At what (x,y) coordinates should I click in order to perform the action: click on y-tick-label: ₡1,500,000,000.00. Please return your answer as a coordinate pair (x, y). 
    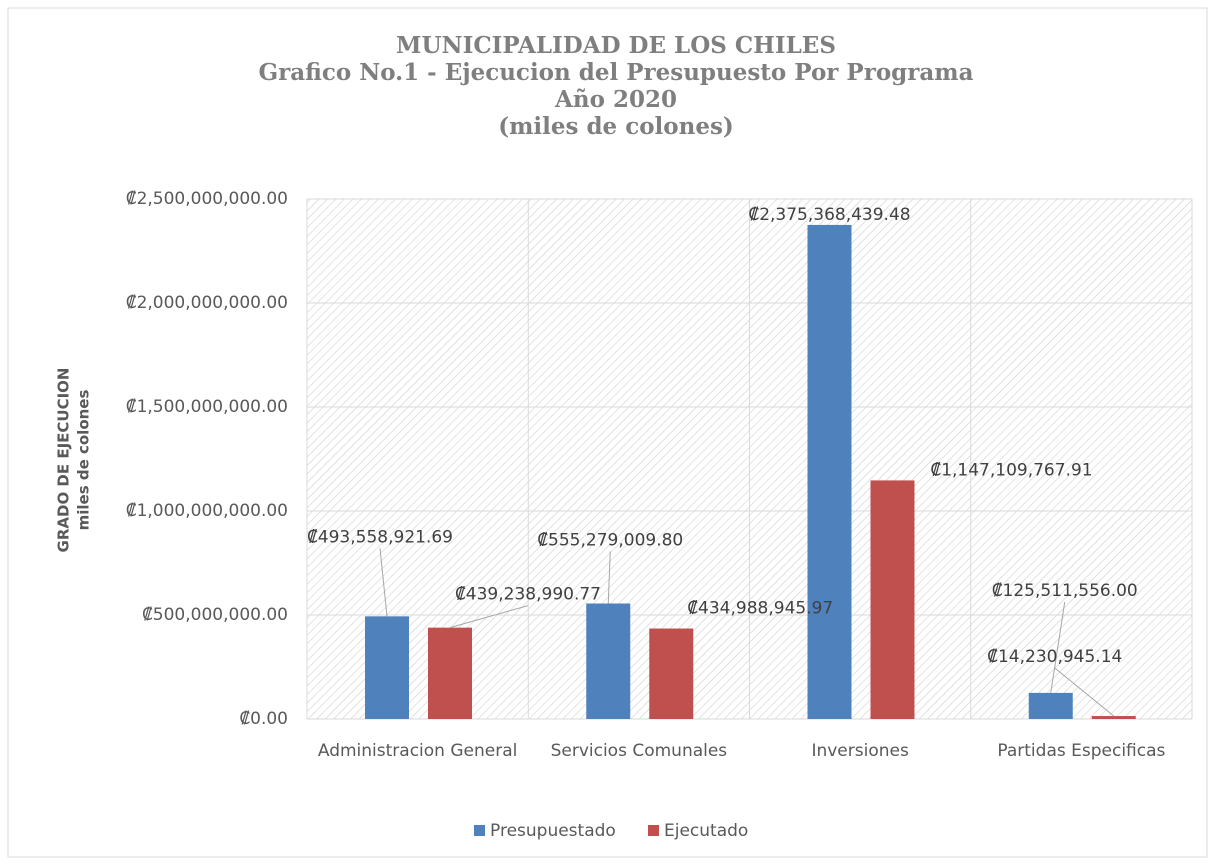
    Looking at the image, I should click on (207, 407).